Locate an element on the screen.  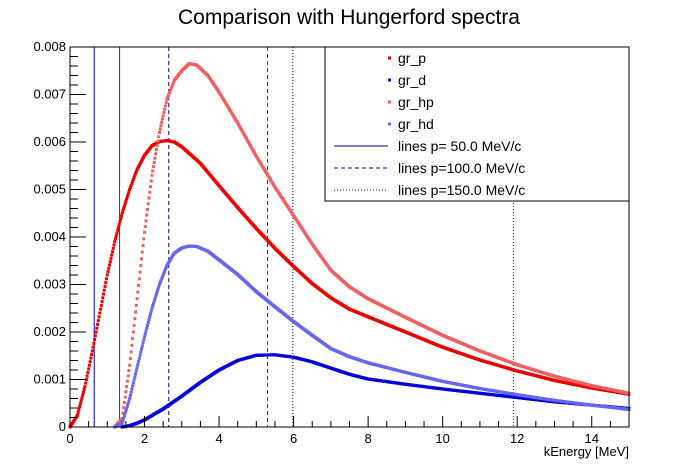
y-tick-label: 0.005 is located at coordinates (49, 189).